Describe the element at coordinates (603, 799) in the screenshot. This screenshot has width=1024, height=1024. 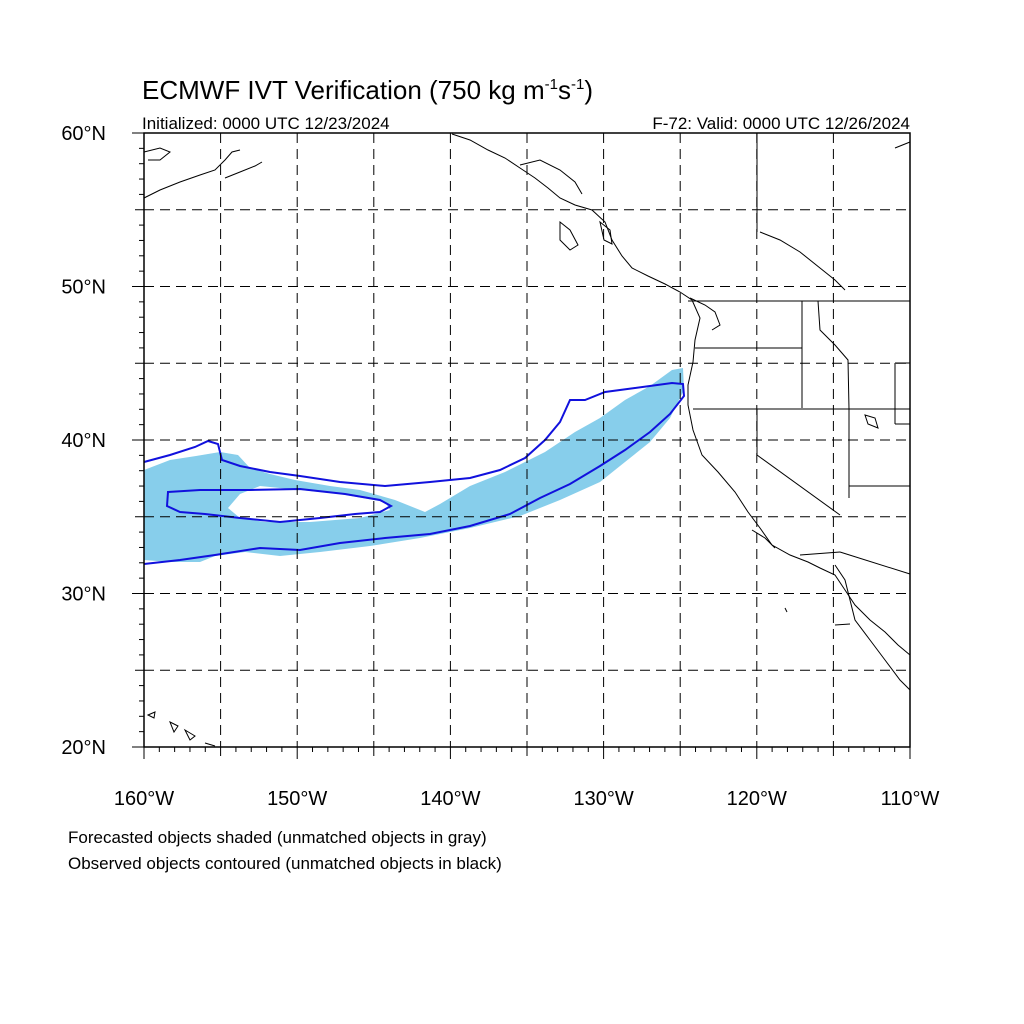
I see `lon-label: 130°W` at that location.